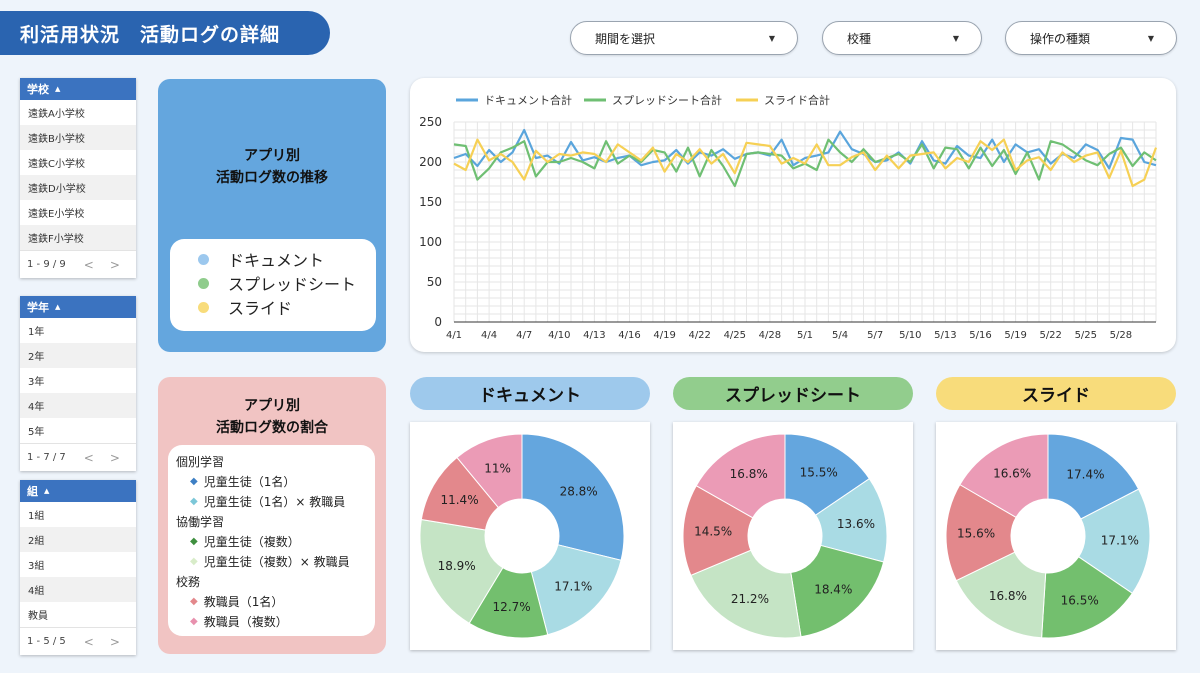  I want to click on filter-item-class-4: 4組, so click(78, 589).